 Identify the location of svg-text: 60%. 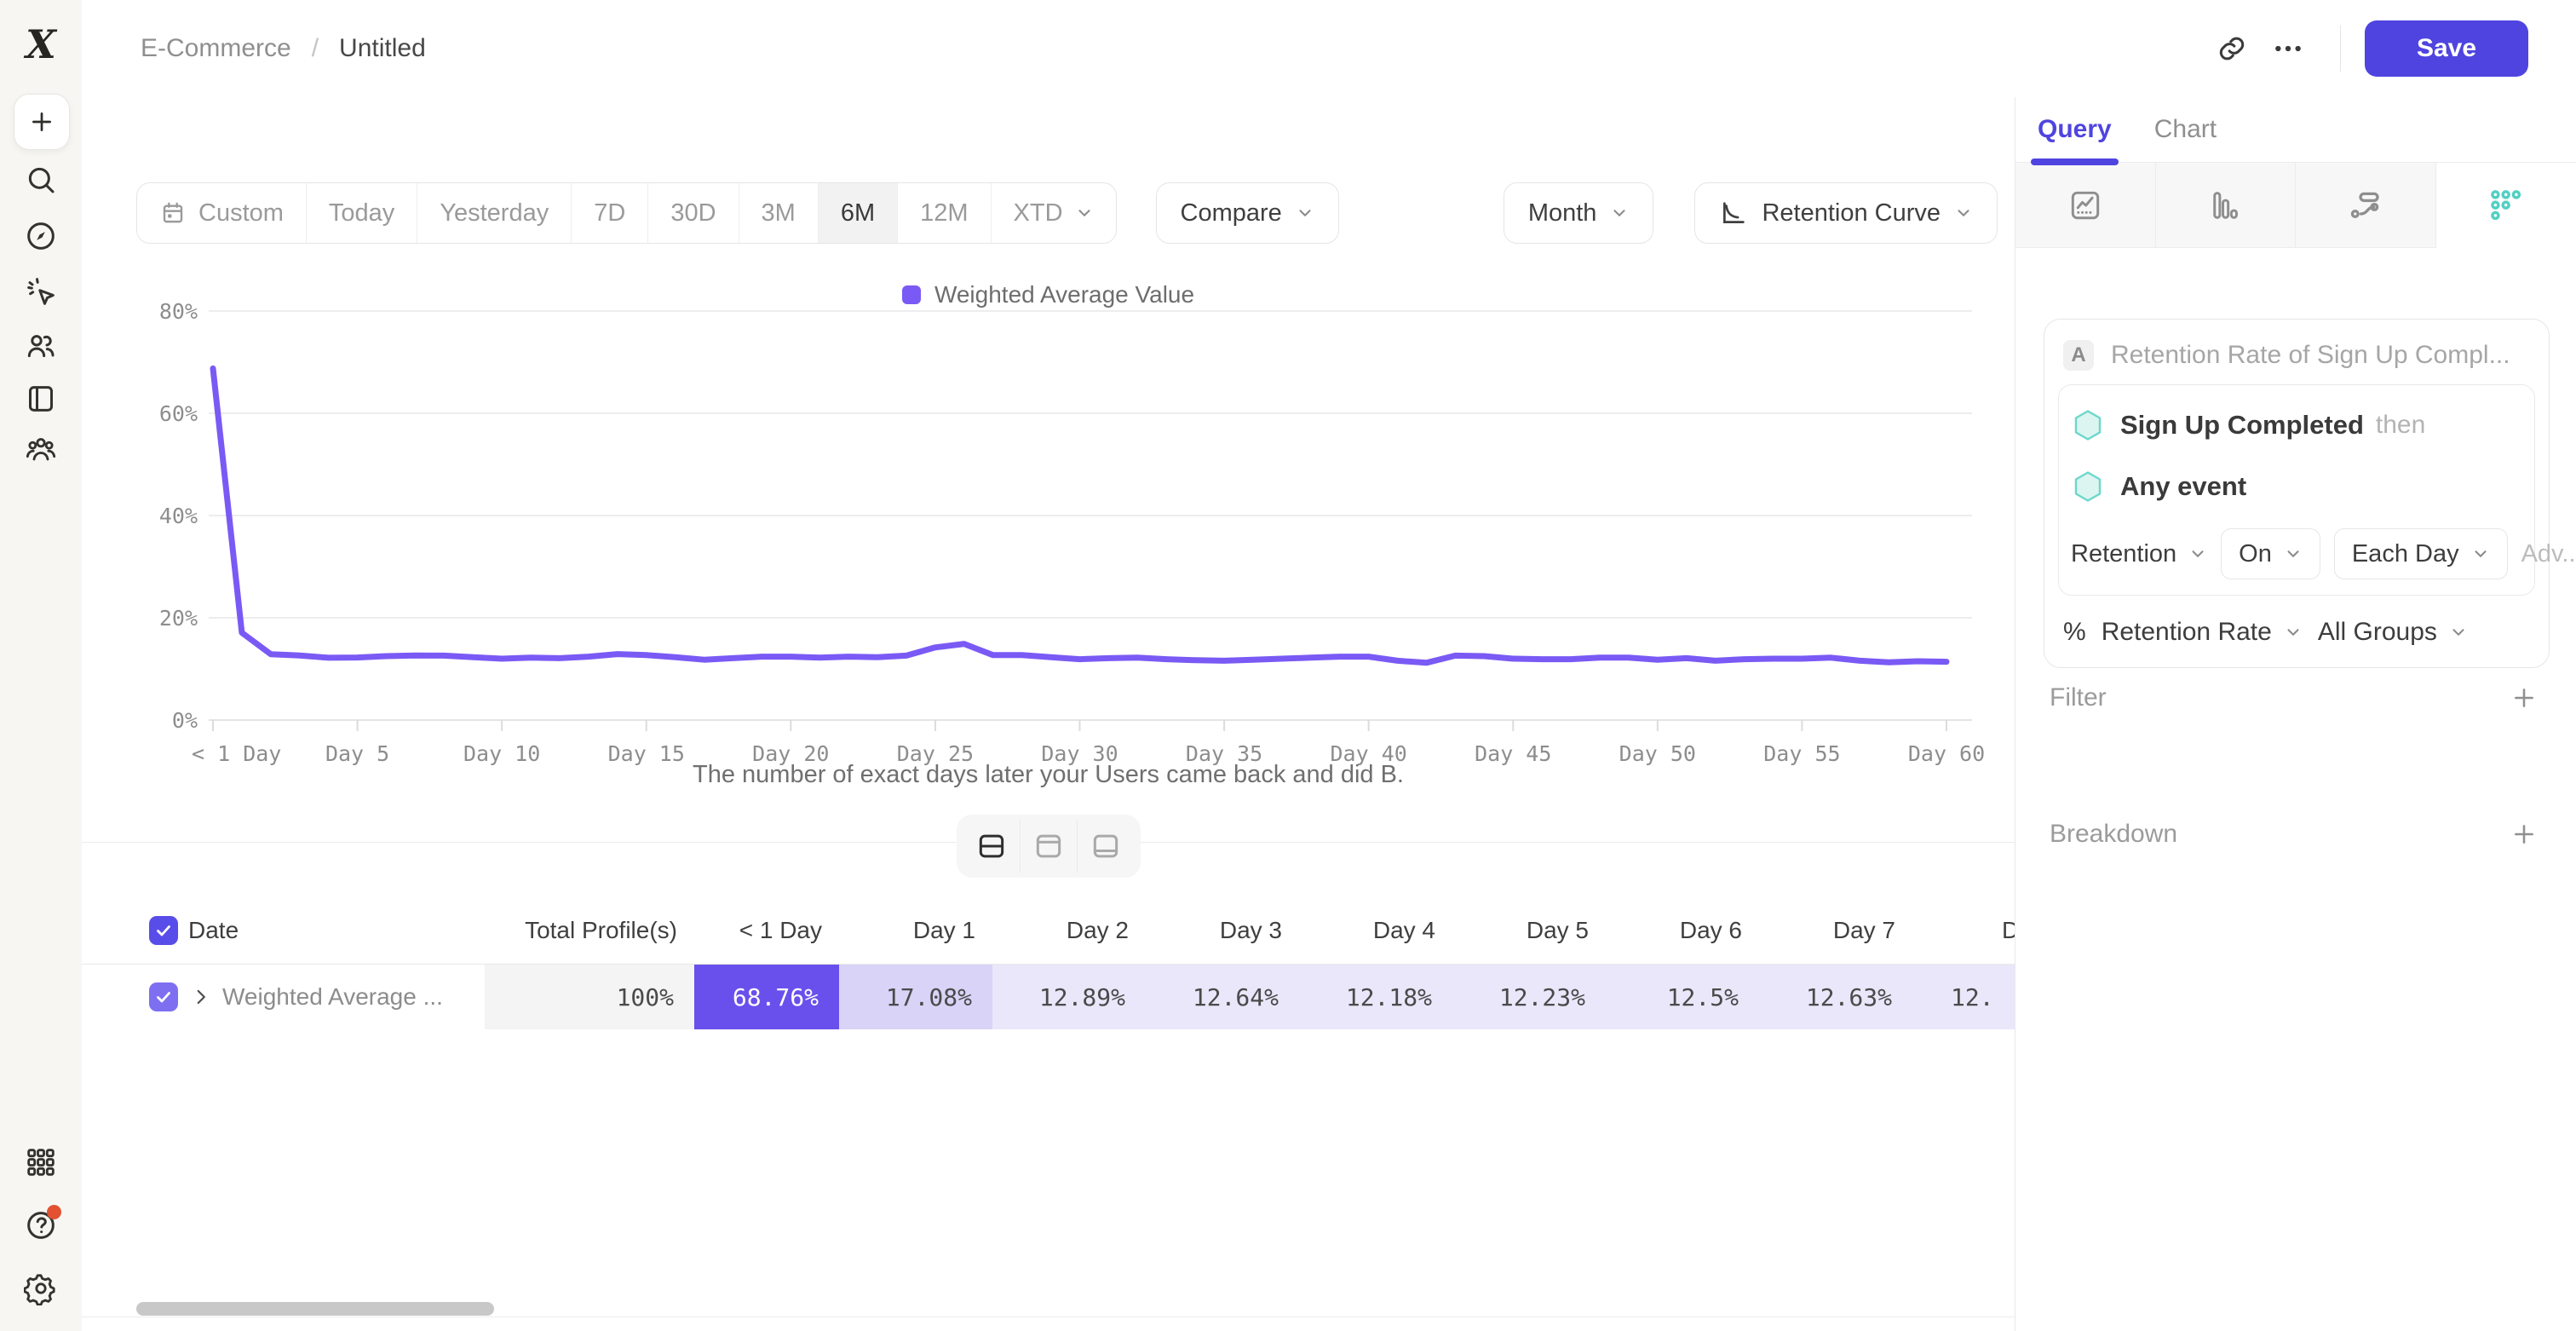
(179, 414).